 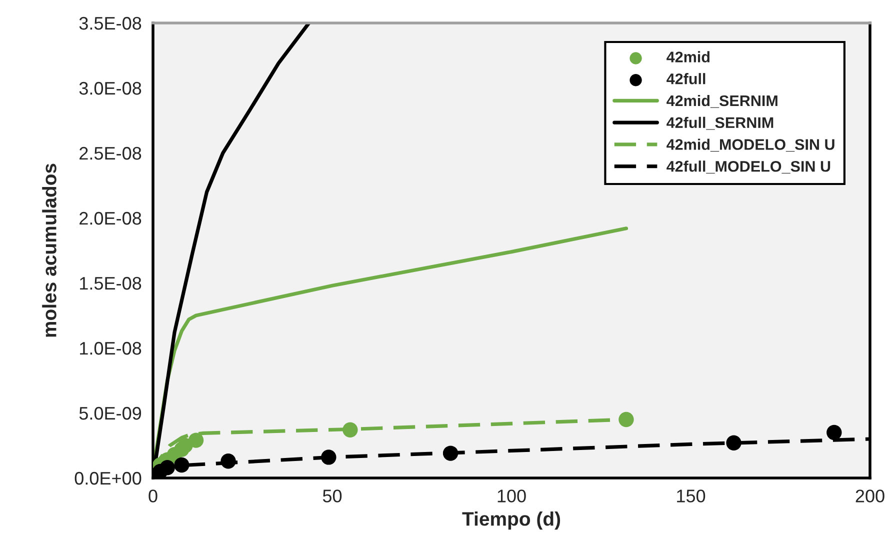 I want to click on x-tick-label: 0, so click(x=153, y=496).